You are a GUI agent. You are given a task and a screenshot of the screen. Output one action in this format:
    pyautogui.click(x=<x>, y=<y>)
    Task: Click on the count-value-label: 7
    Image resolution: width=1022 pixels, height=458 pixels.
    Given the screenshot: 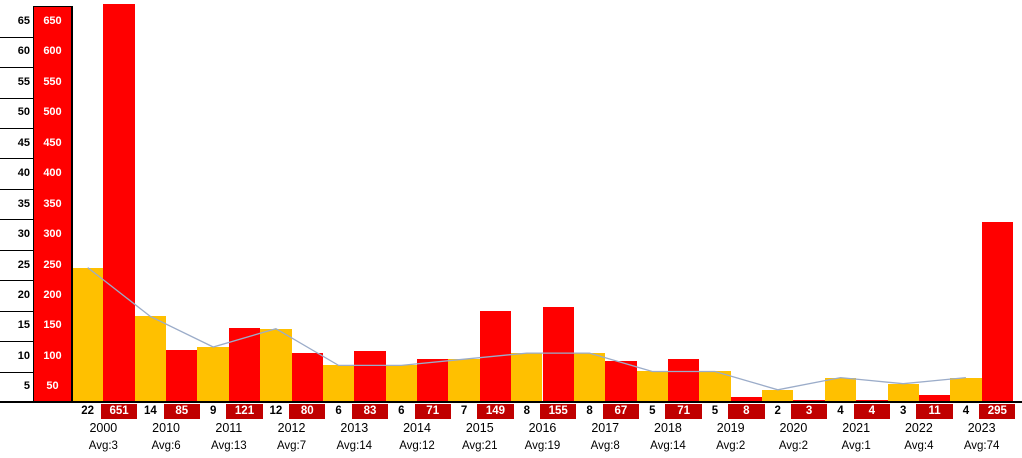 What is the action you would take?
    pyautogui.click(x=464, y=410)
    